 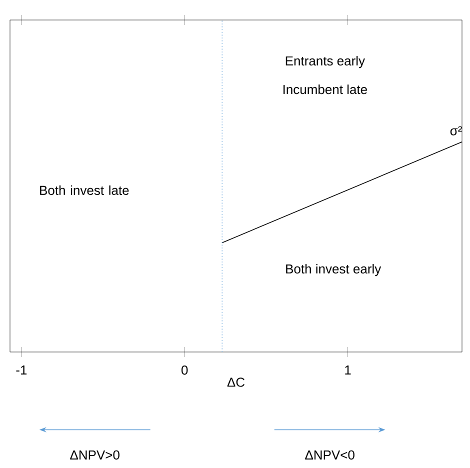 I want to click on x-tick-label: 0, so click(x=184, y=370).